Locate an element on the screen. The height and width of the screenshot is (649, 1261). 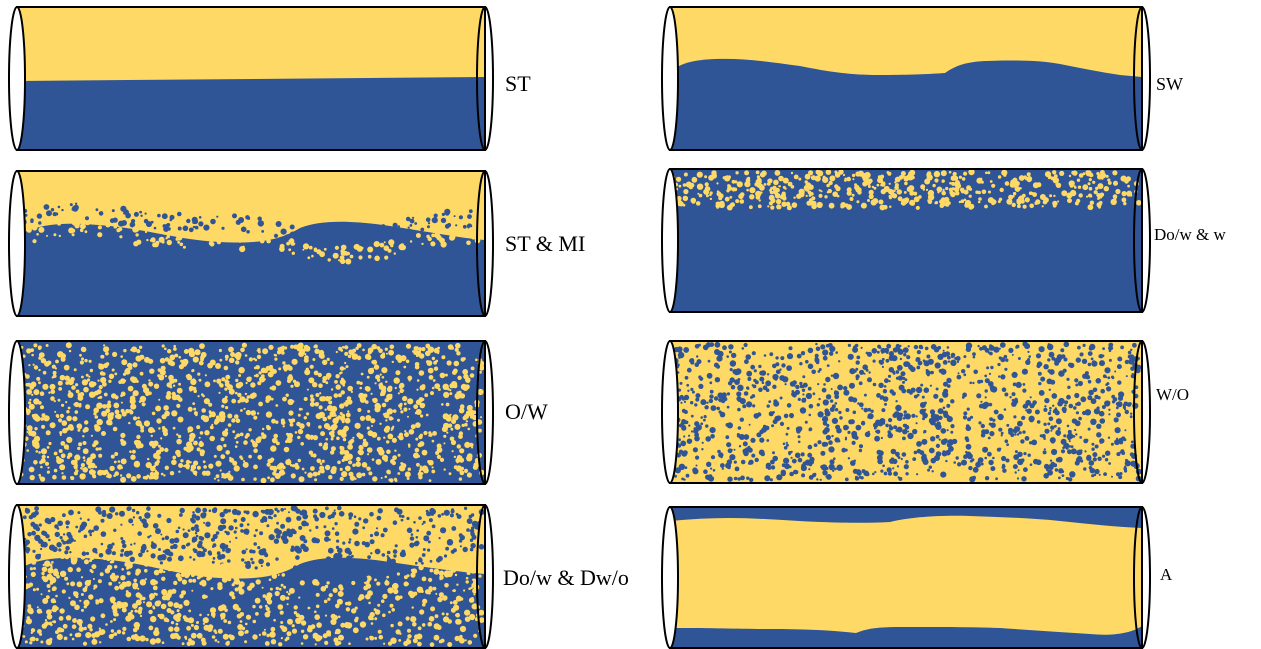
pipe-right-end is located at coordinates (1142, 78).